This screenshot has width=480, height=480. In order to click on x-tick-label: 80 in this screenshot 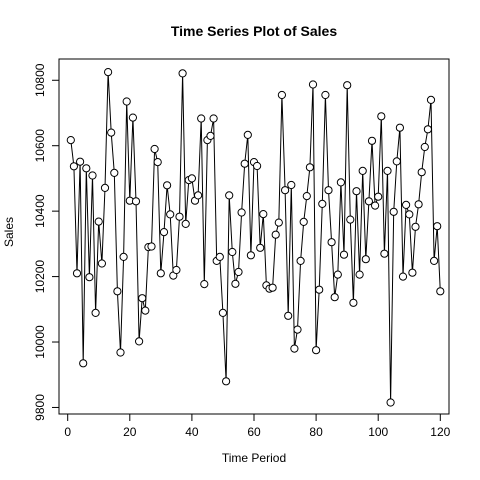, I will do `click(316, 432)`.